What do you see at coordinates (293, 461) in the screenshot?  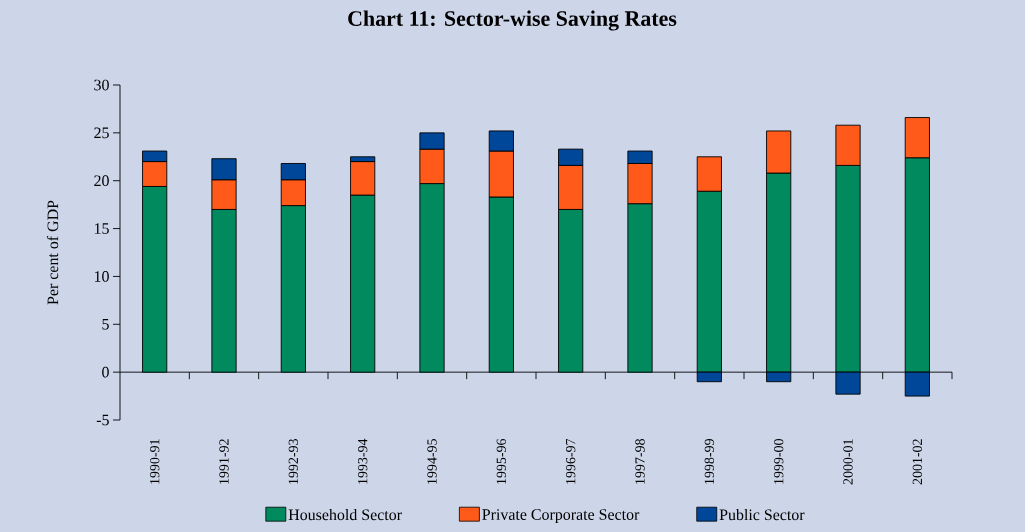 I see `x-tick-label: 1992-93` at bounding box center [293, 461].